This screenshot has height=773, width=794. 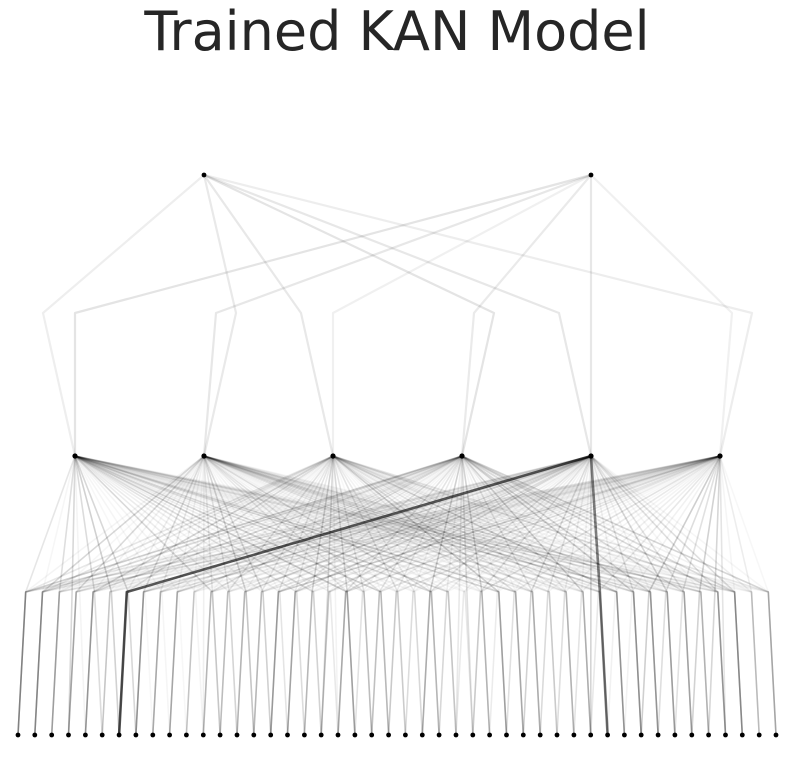 I want to click on output-node, so click(x=591, y=175).